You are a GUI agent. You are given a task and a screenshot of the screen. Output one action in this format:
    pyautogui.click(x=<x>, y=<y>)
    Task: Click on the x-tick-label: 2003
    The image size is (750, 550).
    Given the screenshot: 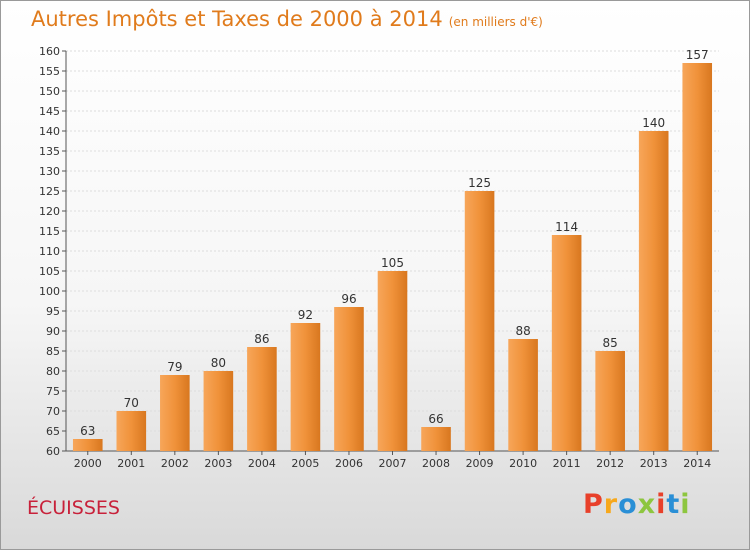 What is the action you would take?
    pyautogui.click(x=218, y=463)
    